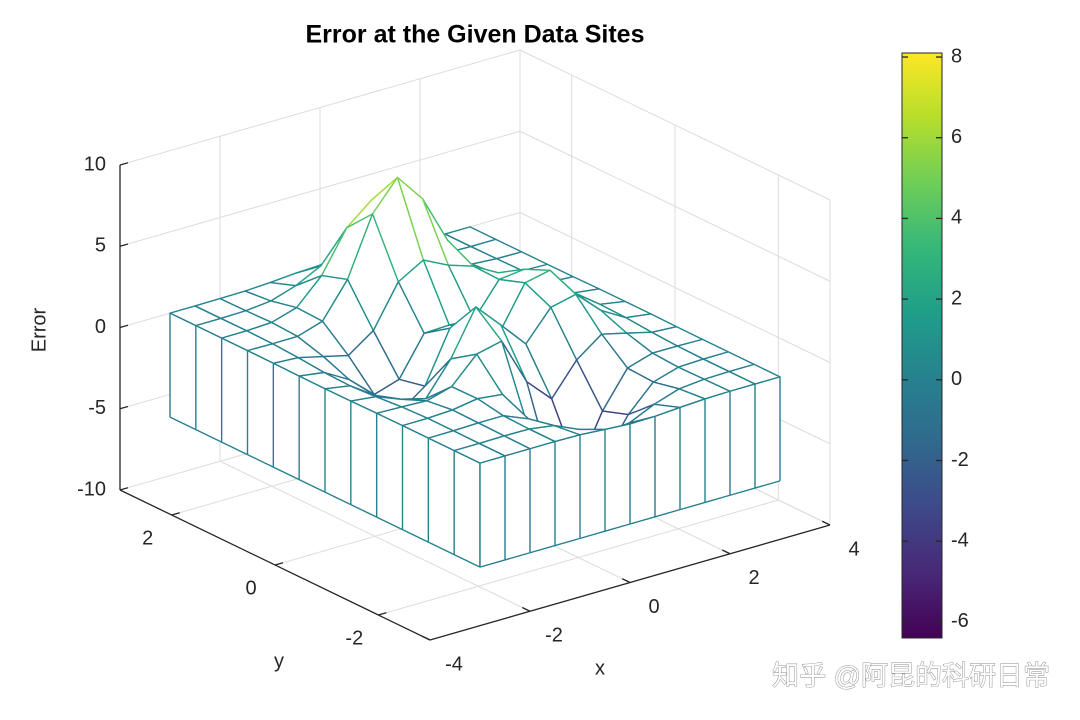  What do you see at coordinates (753, 578) in the screenshot?
I see `x-tick-label: 2` at bounding box center [753, 578].